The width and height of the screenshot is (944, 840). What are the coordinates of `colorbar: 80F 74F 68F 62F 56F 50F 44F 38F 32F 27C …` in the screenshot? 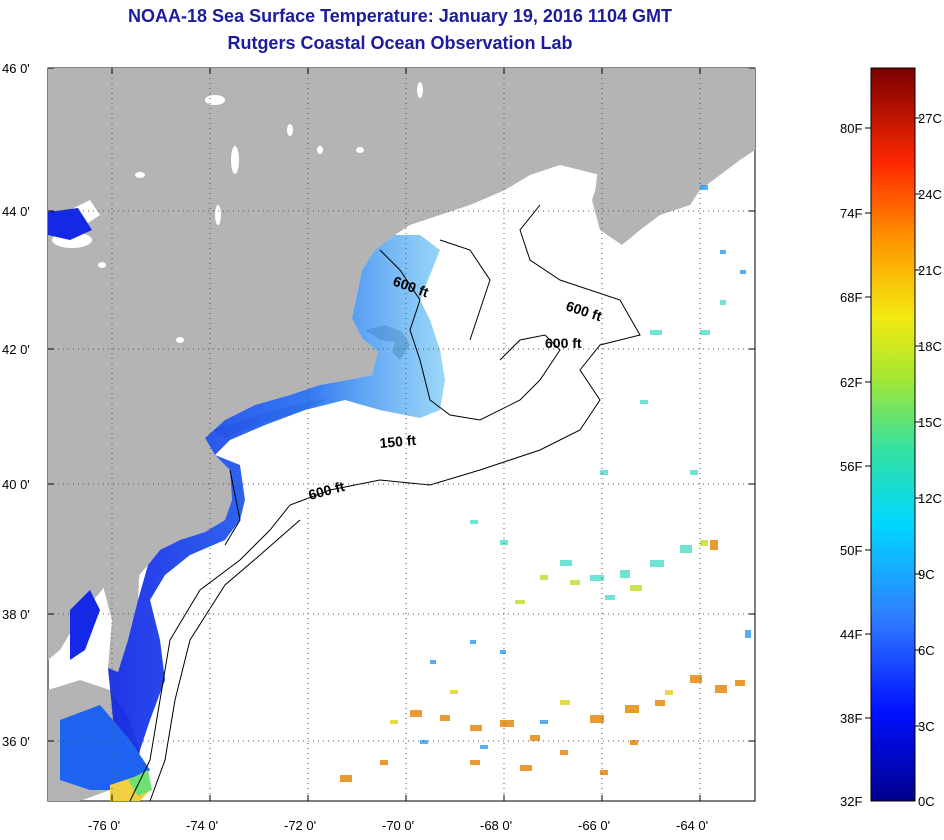 It's located at (891, 438).